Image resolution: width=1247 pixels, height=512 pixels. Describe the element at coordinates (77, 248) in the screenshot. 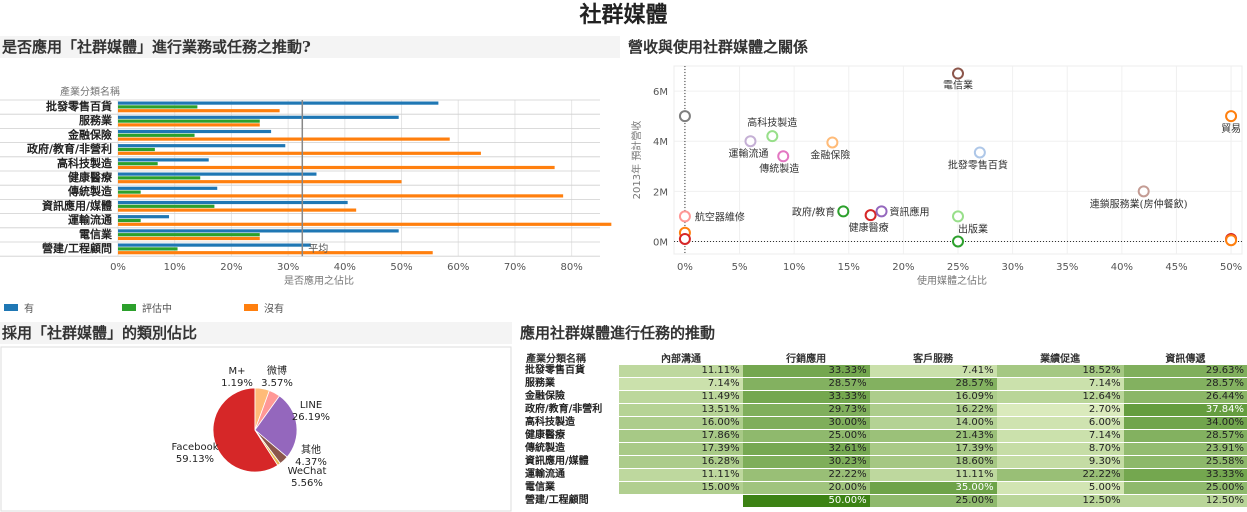

I see `bar-category-label: 營建/工程顧問` at that location.